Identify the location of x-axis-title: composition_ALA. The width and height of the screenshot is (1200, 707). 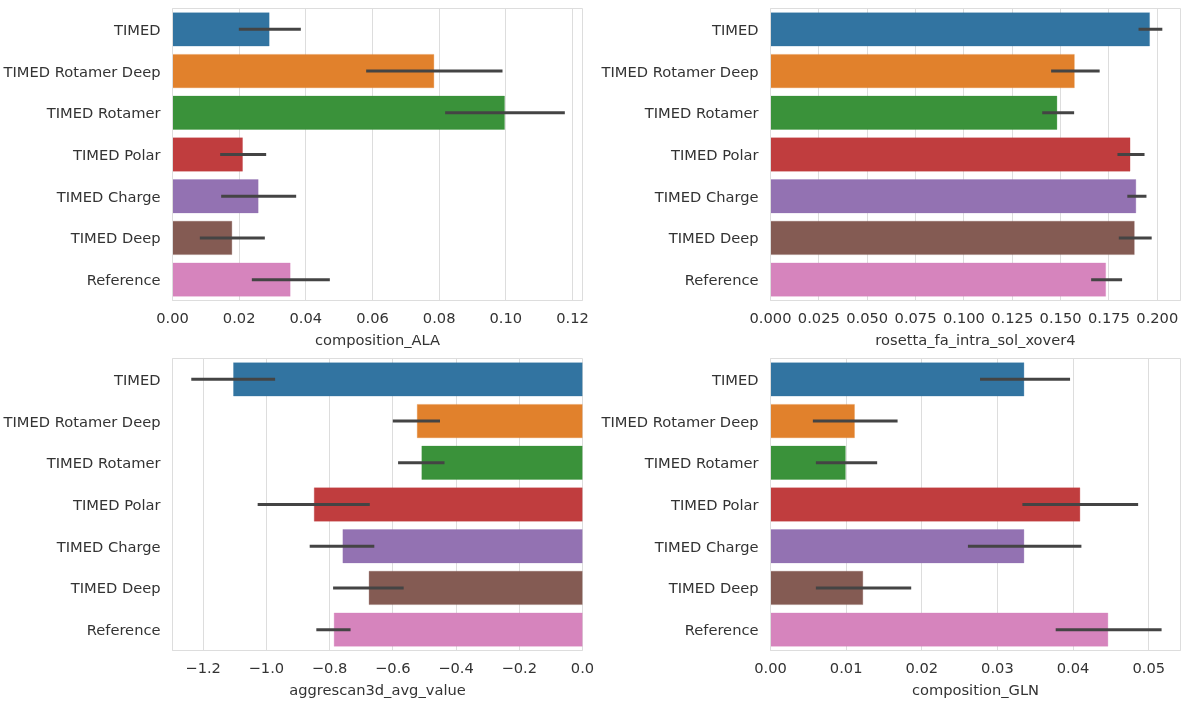
(377, 339).